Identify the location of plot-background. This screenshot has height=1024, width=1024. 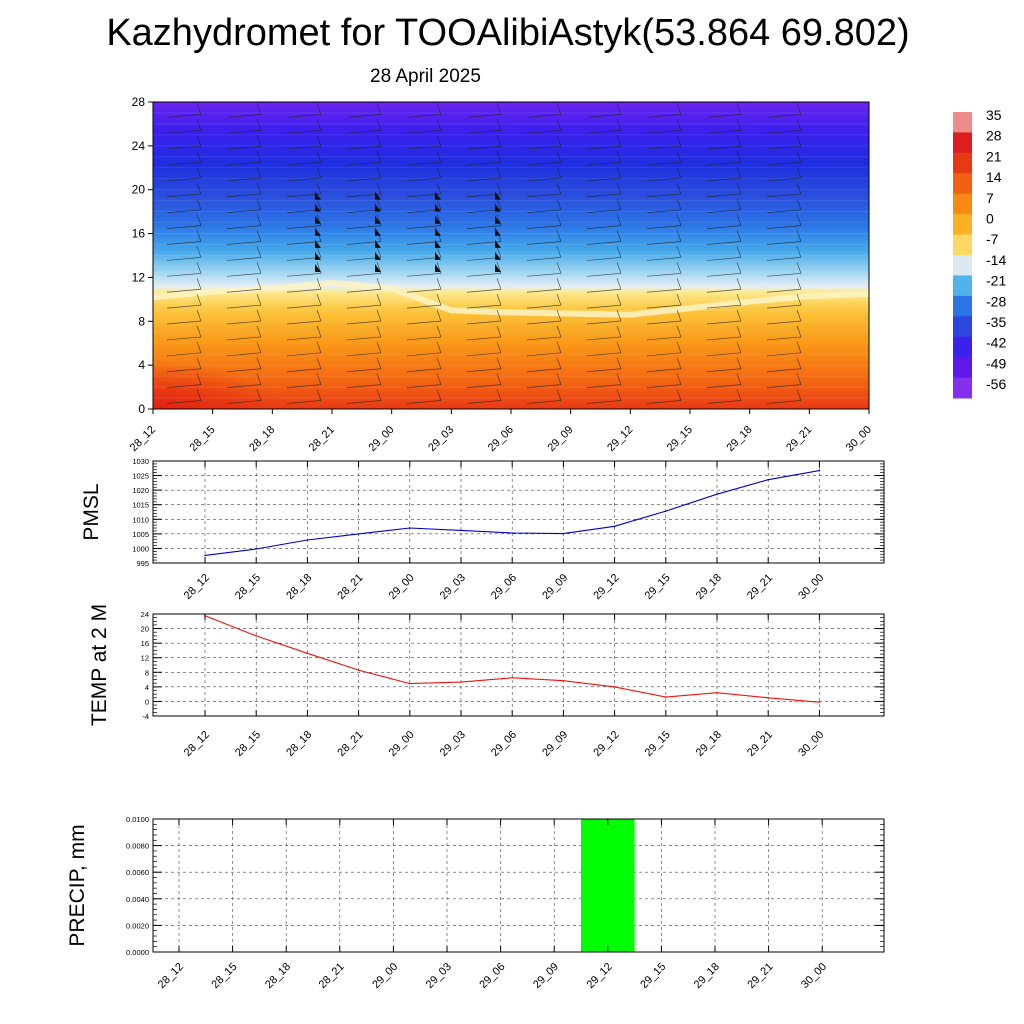
(518, 885).